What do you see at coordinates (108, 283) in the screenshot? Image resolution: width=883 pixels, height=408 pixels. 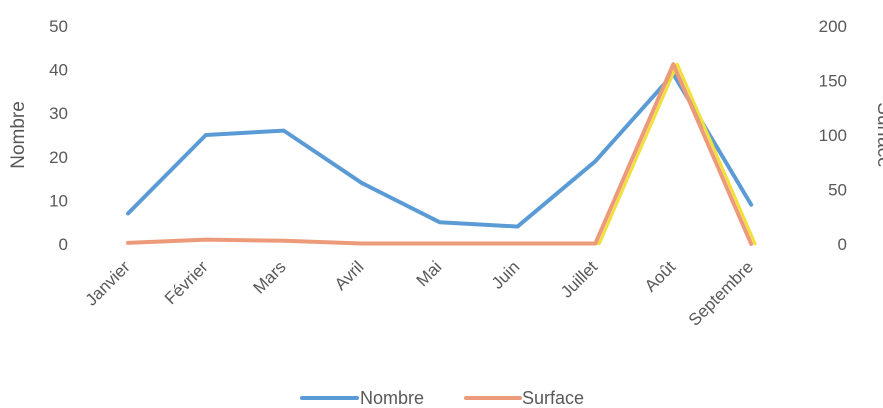 I see `x-tick-label: Janvier` at bounding box center [108, 283].